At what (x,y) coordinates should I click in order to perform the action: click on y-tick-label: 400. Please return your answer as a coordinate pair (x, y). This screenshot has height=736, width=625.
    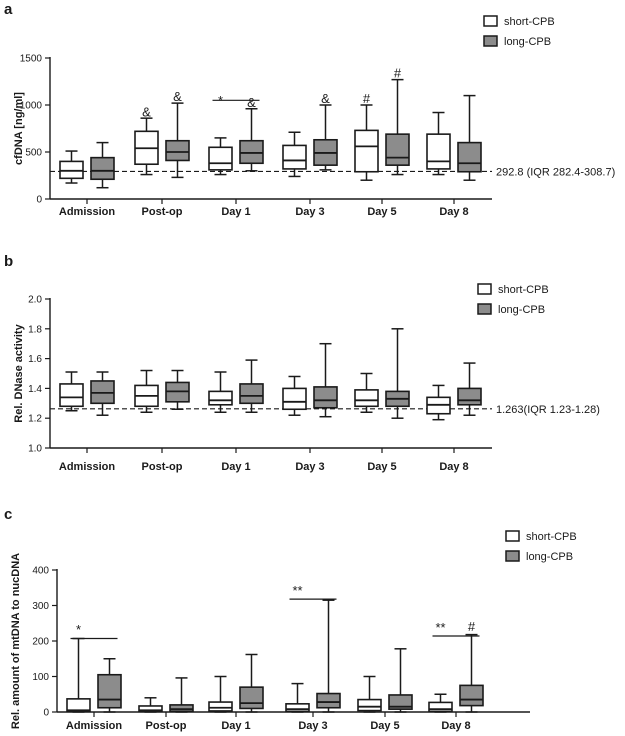
    Looking at the image, I should click on (40, 571).